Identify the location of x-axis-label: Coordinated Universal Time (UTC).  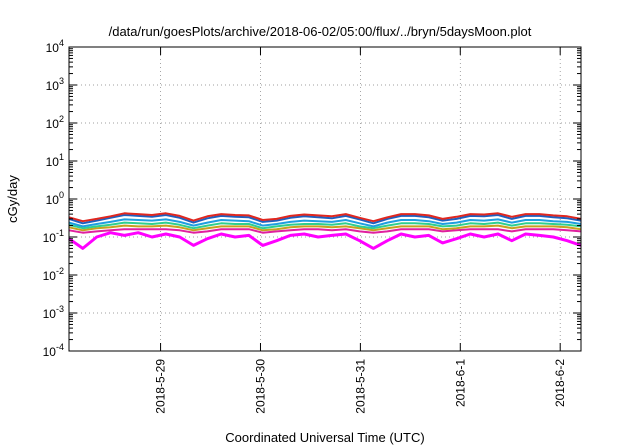
(324, 437).